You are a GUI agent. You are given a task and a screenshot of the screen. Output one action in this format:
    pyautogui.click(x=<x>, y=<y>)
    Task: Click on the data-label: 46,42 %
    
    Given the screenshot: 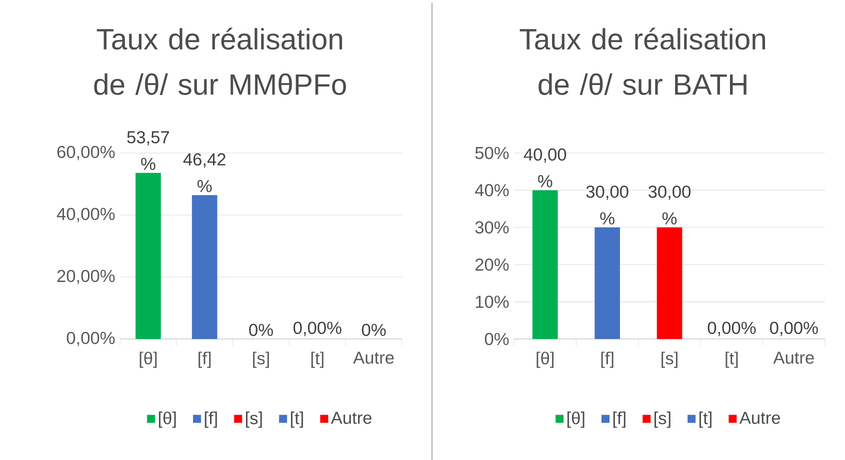 What is the action you would take?
    pyautogui.click(x=204, y=172)
    